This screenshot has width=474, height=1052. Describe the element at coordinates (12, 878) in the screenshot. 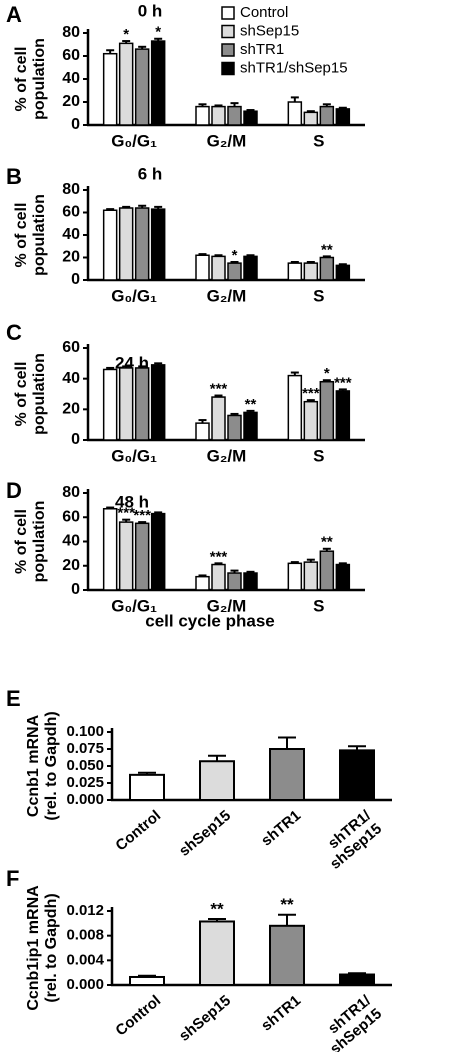

I see `panel-letter: F` at that location.